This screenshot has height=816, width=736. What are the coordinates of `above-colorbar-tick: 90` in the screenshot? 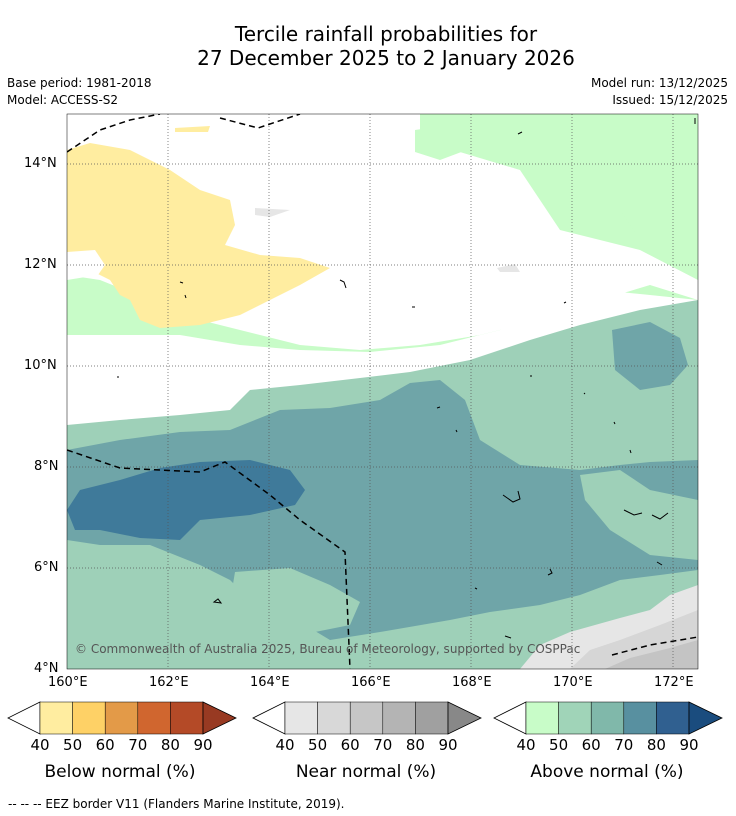 It's located at (689, 745).